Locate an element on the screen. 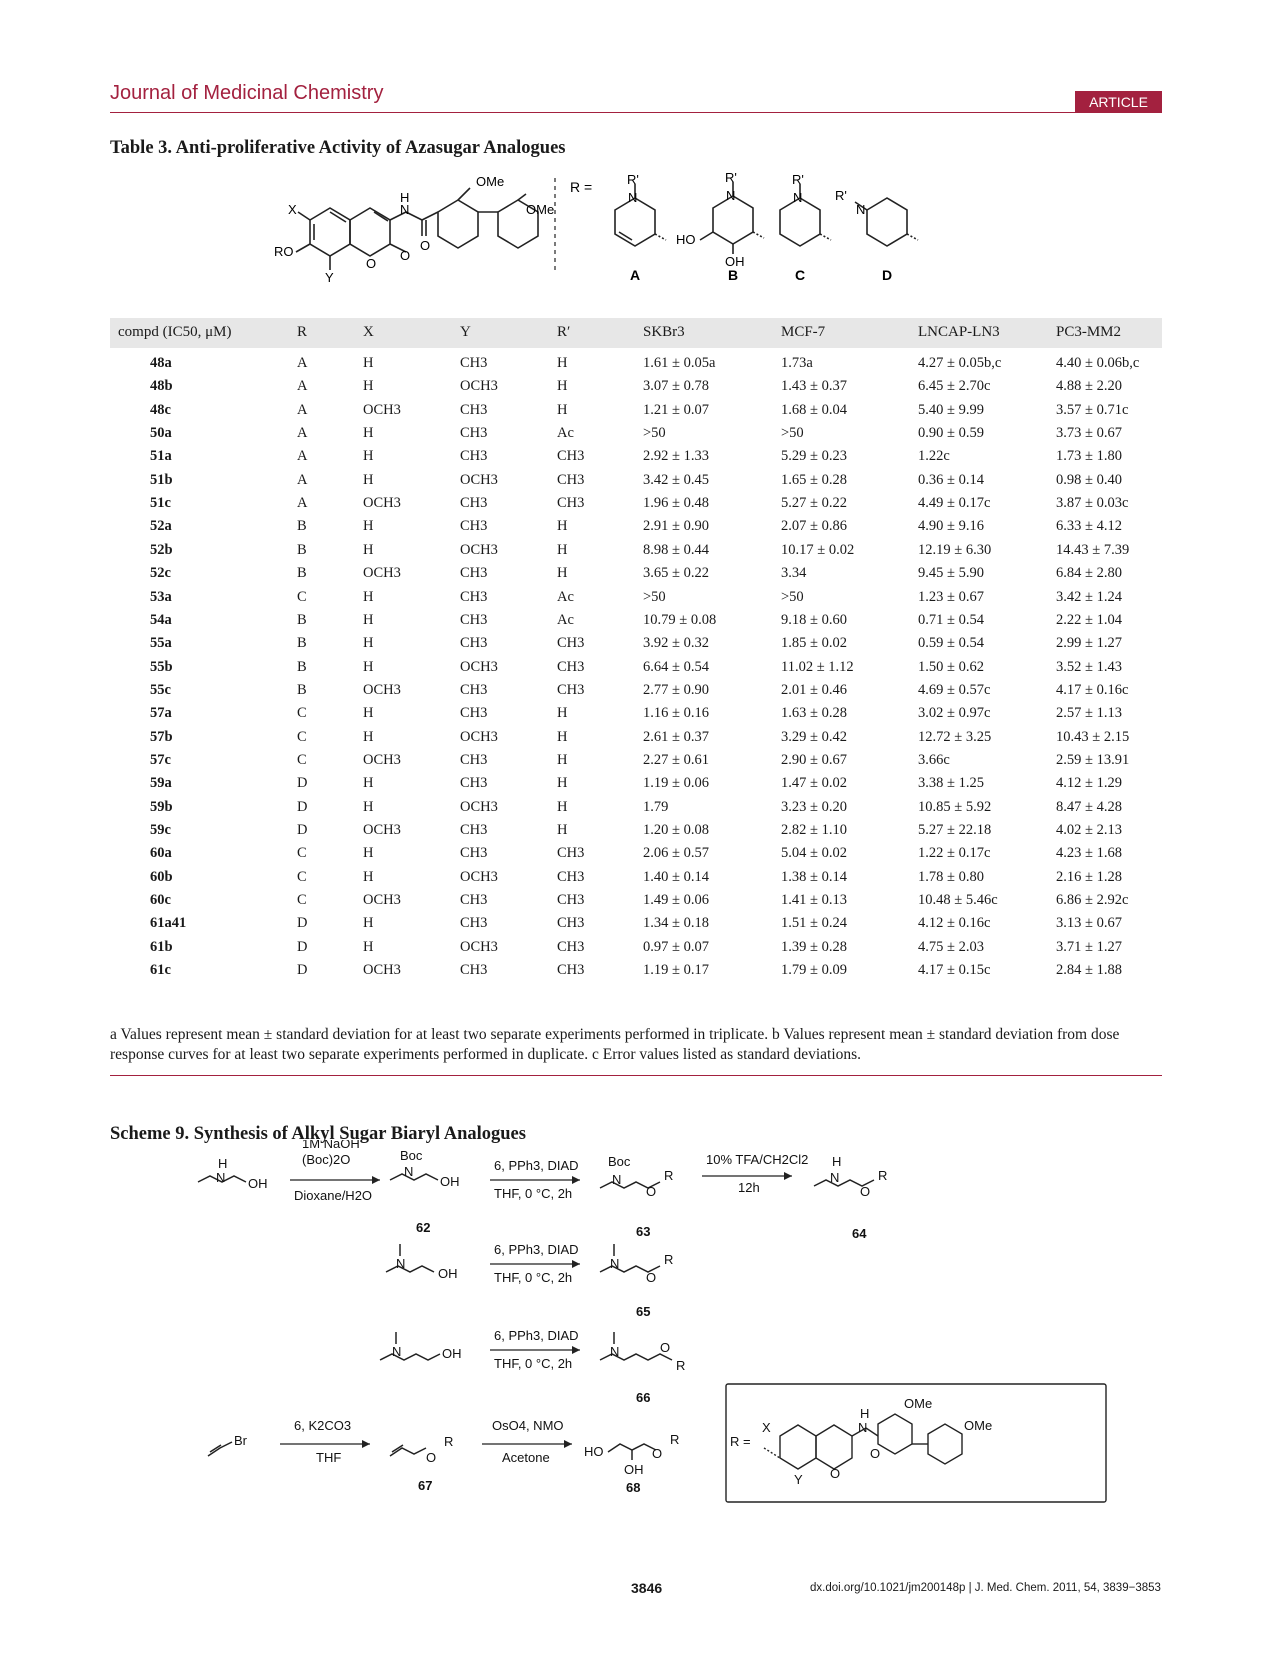 This screenshot has height=1669, width=1266. c62-oh: OH is located at coordinates (450, 1181).